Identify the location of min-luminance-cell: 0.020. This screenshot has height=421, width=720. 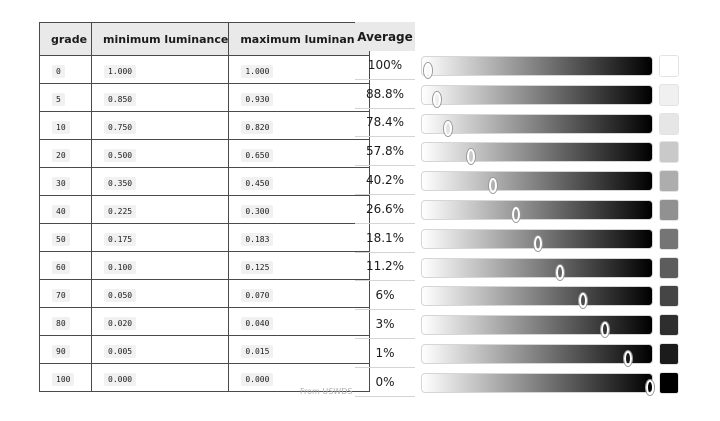
(160, 321).